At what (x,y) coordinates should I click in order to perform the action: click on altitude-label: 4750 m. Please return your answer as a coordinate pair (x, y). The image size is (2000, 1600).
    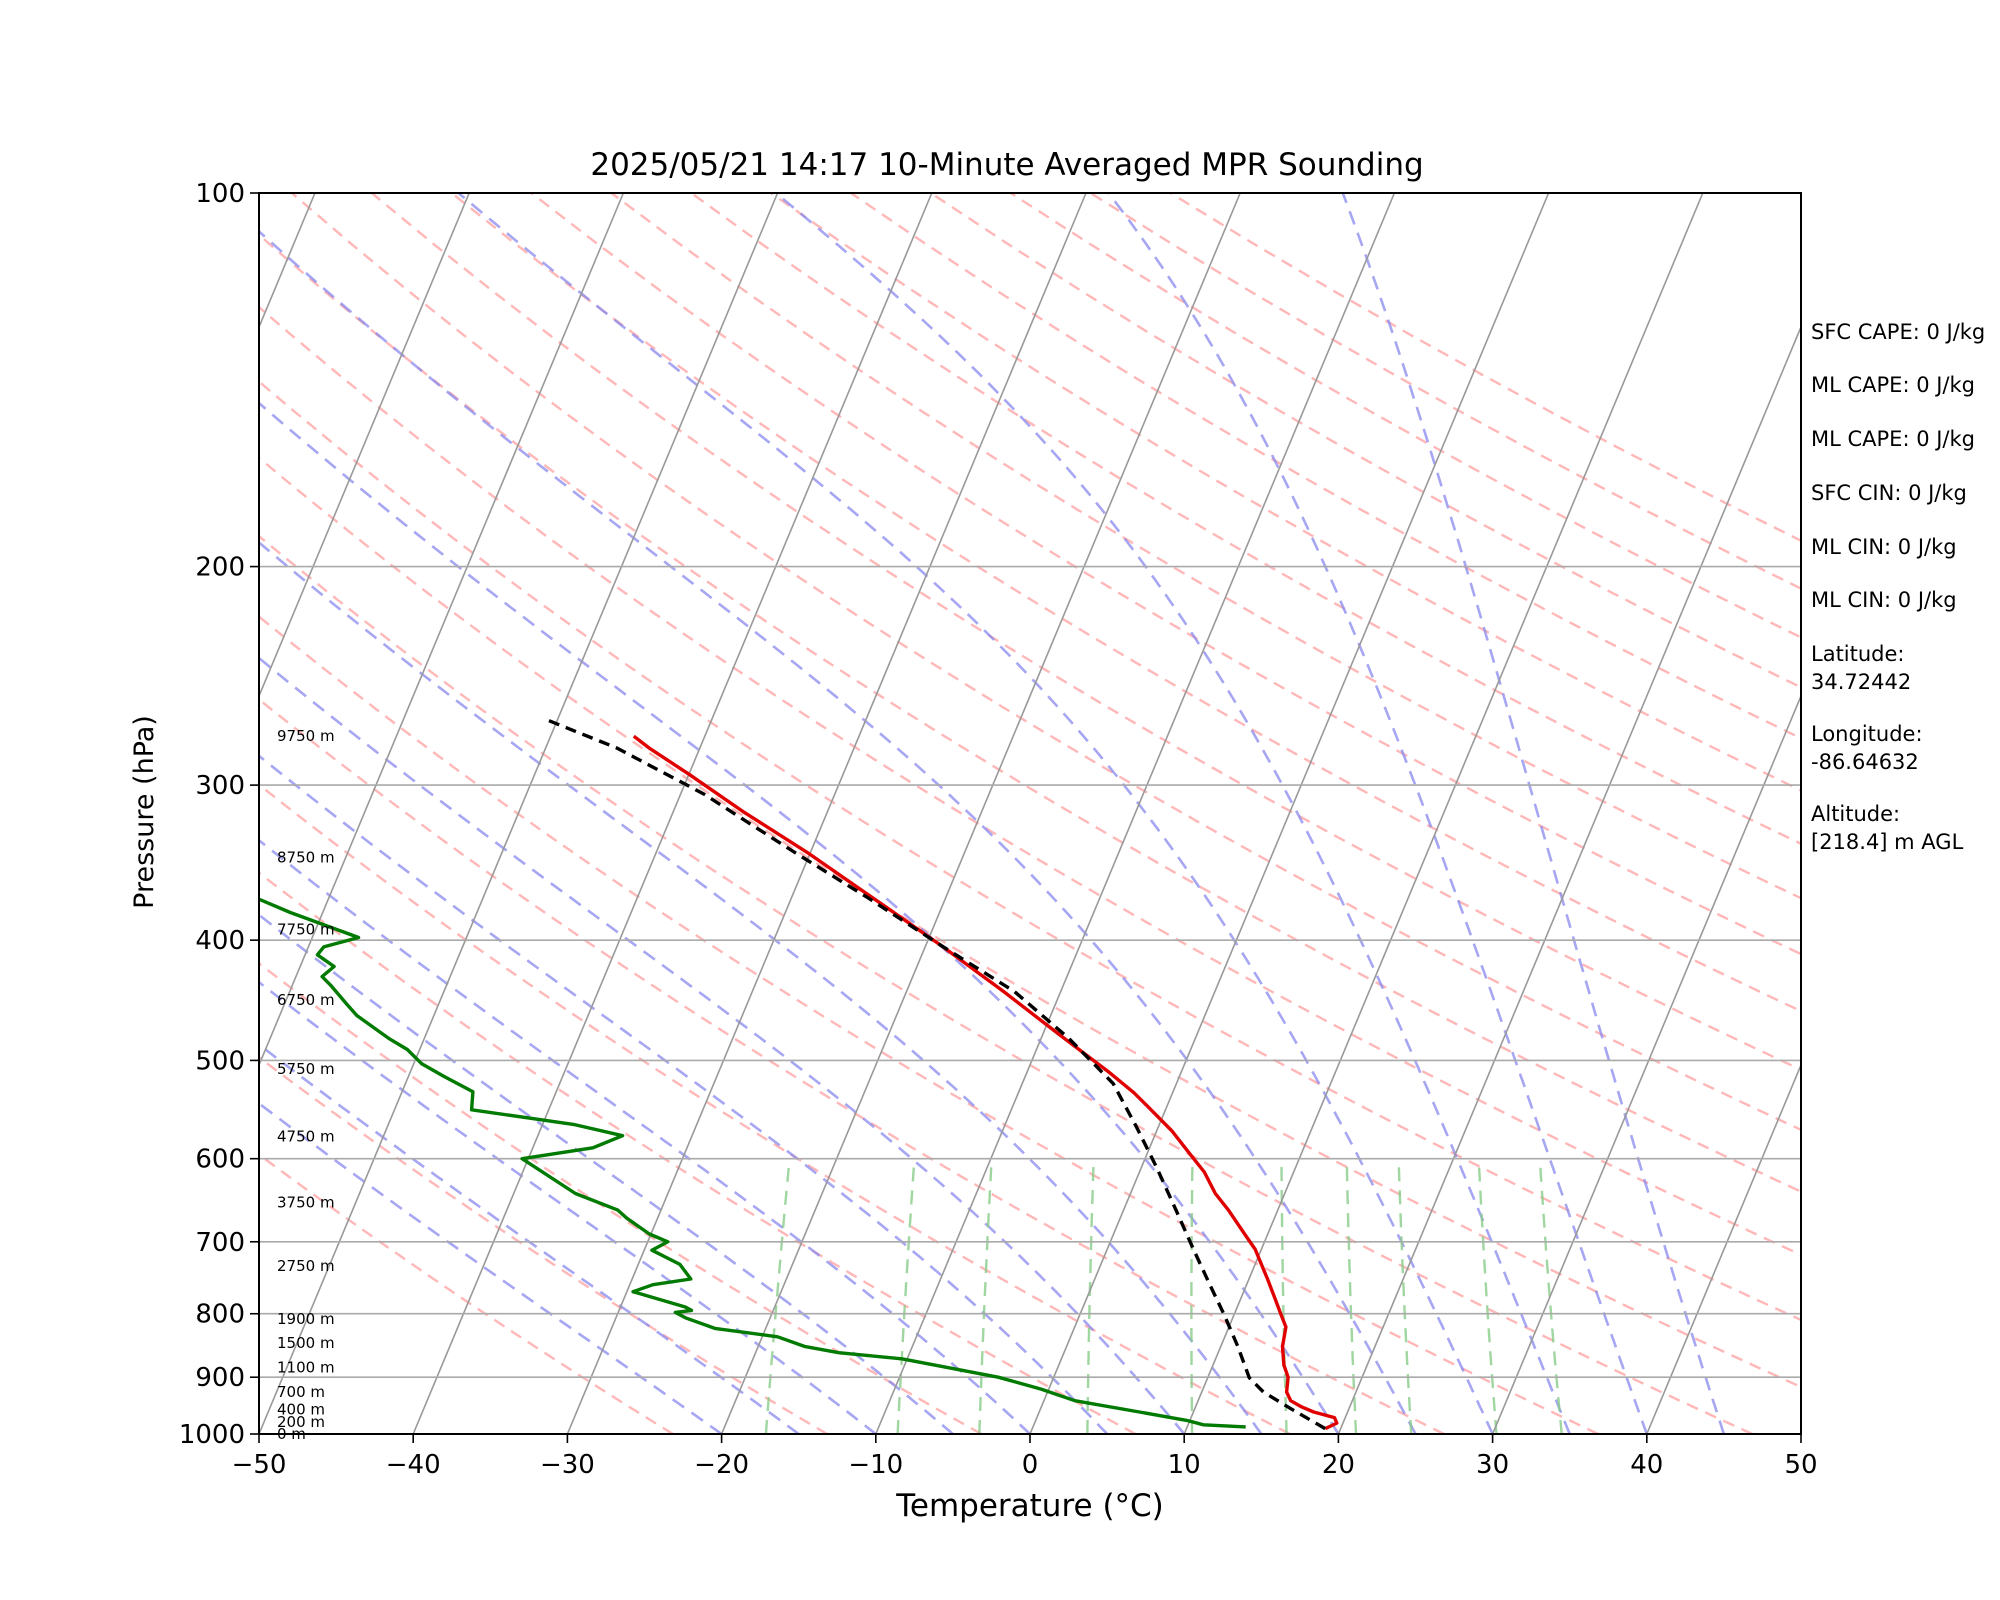
    Looking at the image, I should click on (306, 1137).